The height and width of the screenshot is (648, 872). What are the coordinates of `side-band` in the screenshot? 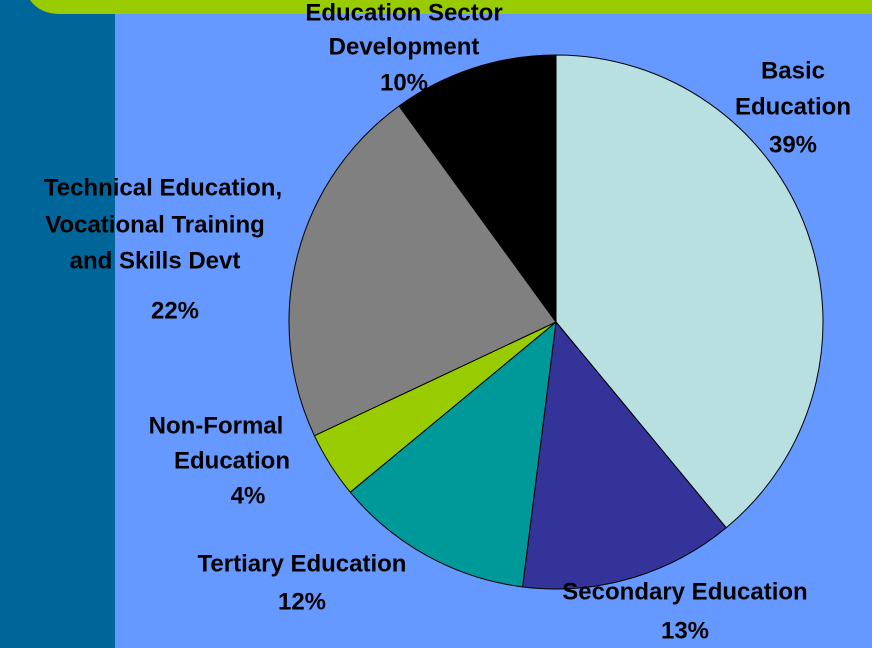 It's located at (57, 324).